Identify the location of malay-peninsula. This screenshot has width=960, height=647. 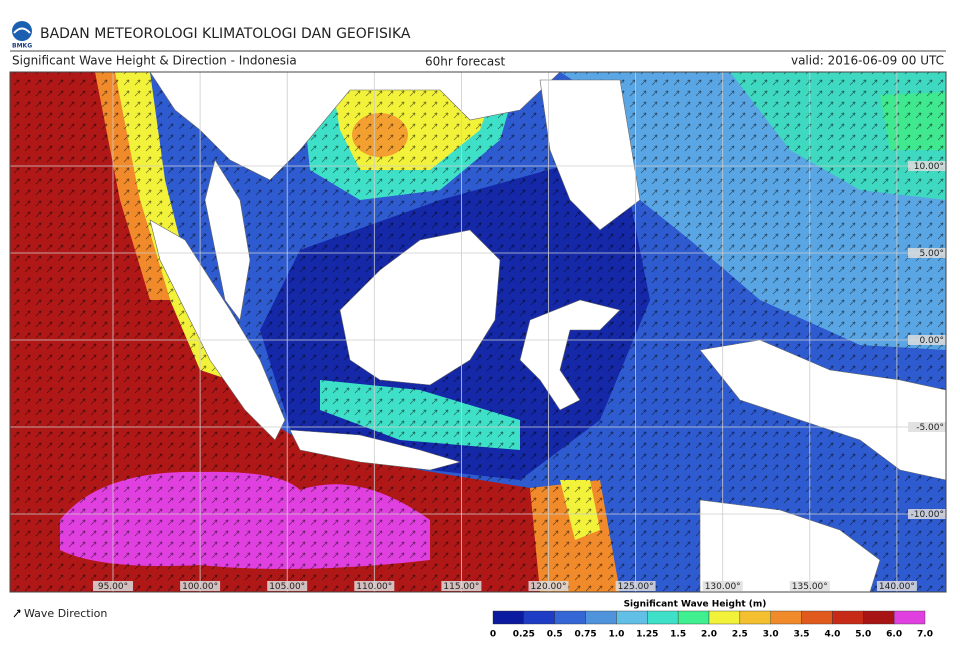
(227, 240).